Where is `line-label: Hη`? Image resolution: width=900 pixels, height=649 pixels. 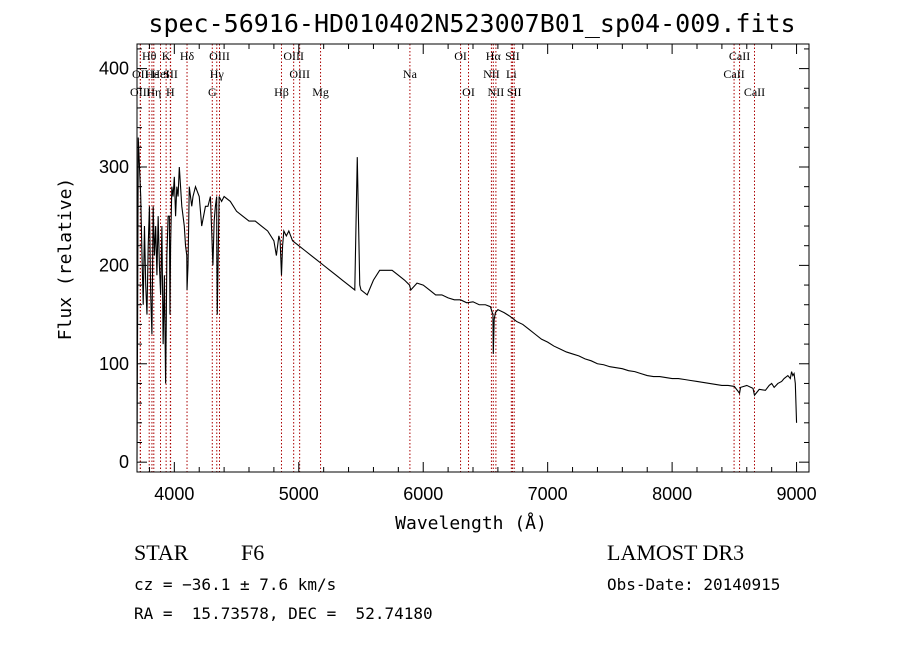
line-label: Hη is located at coordinates (153, 92).